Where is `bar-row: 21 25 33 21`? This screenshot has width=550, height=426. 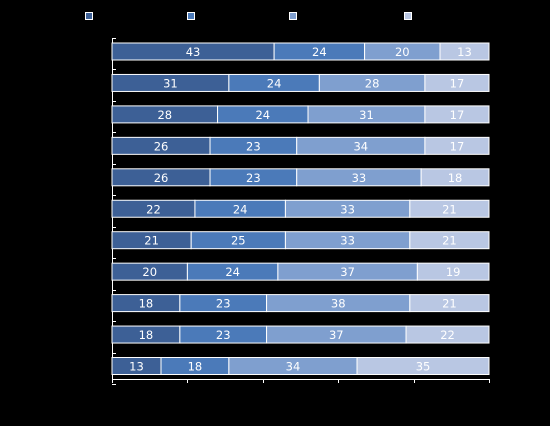
bar-row: 21 25 33 21 is located at coordinates (300, 240).